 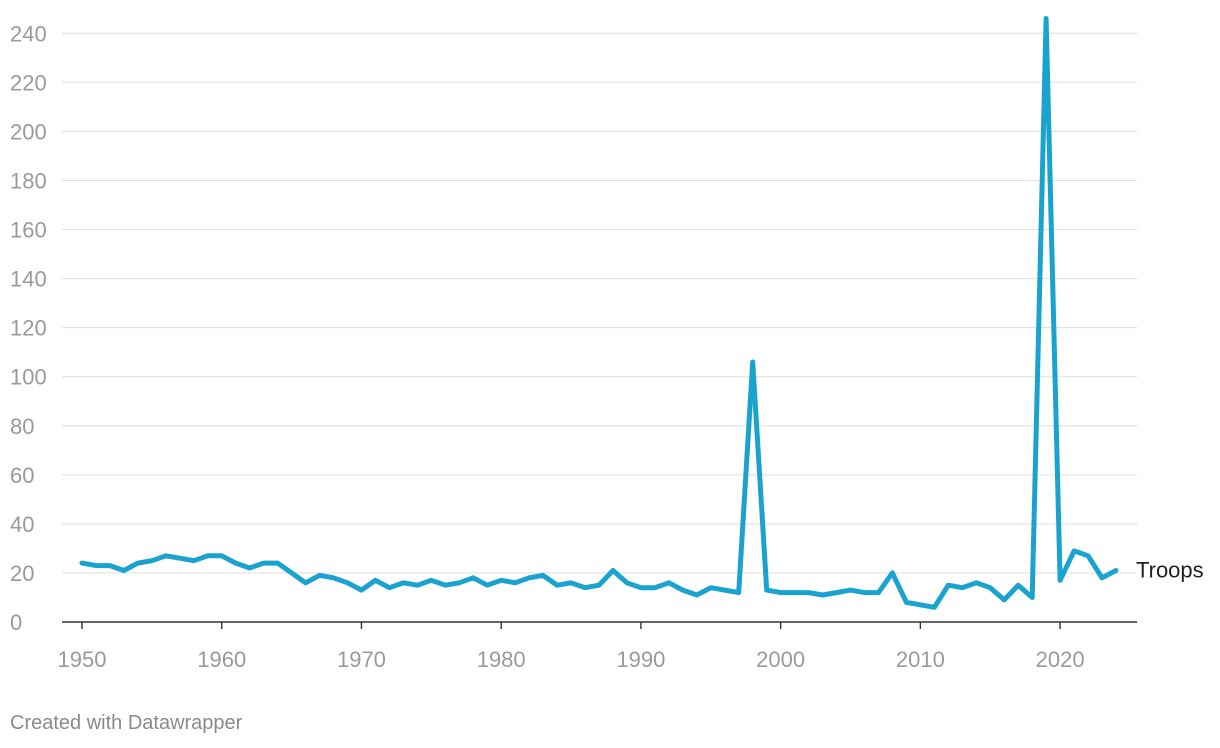 I want to click on y-tick-label: 240, so click(x=28, y=33).